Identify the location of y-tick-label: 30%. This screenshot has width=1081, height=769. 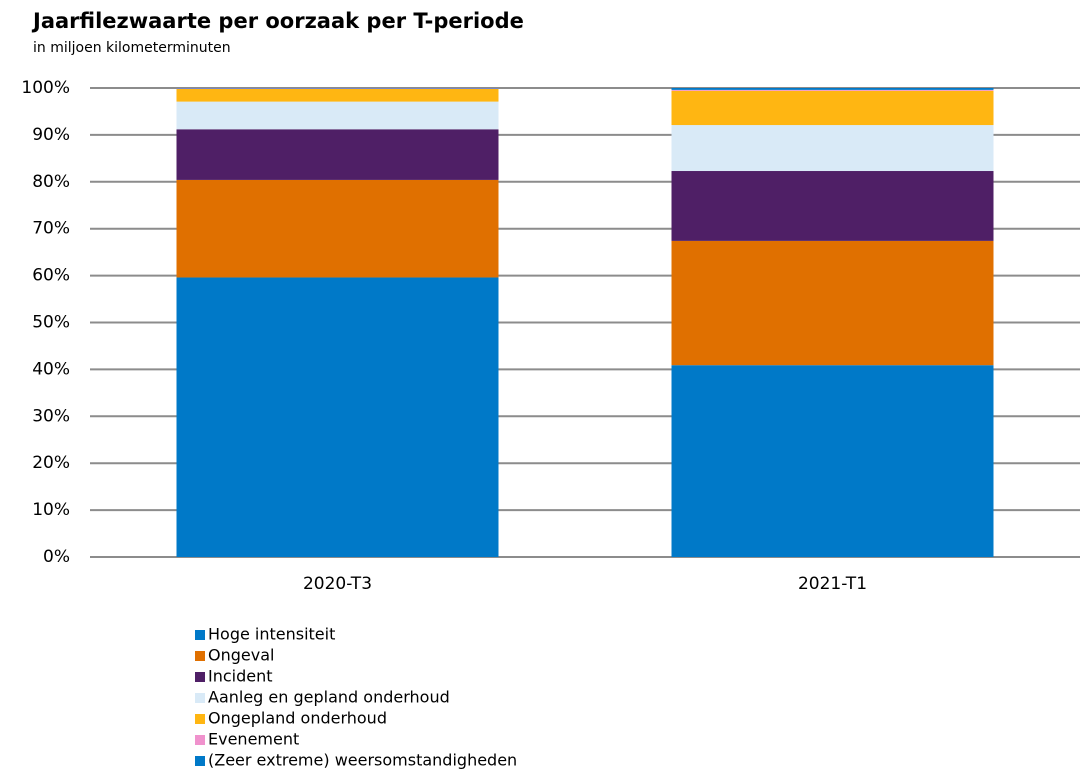
(51, 416).